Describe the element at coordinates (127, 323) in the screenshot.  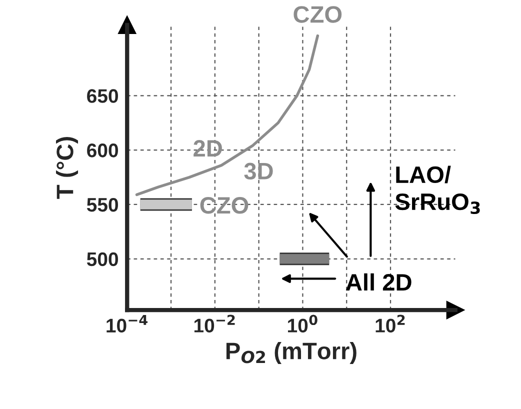
I see `x-tick-label: 10$^{−4}$` at that location.